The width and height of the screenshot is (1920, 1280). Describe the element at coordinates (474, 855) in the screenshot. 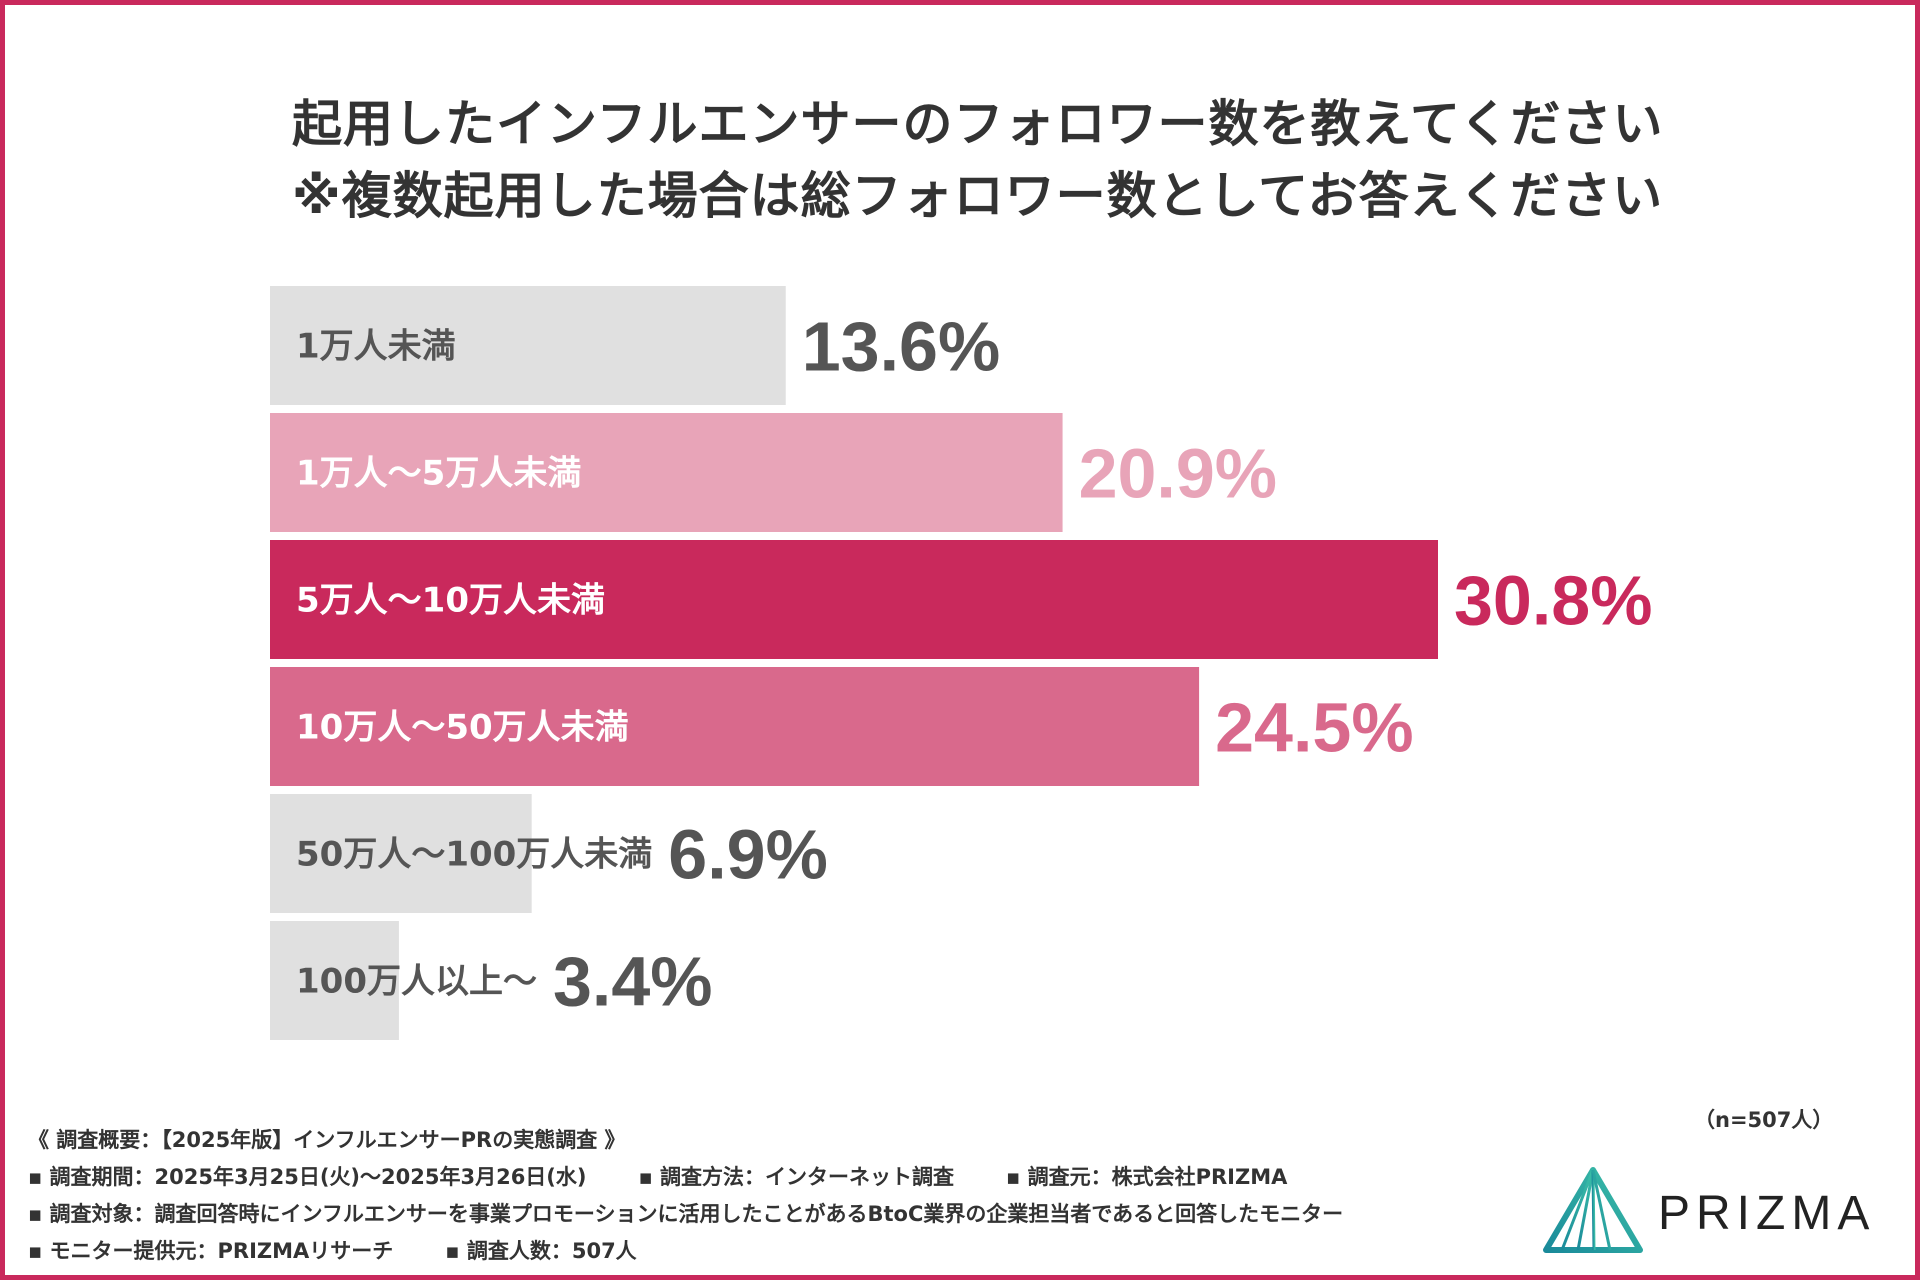

I see `category-label-4: 50万人～100万人未満` at that location.